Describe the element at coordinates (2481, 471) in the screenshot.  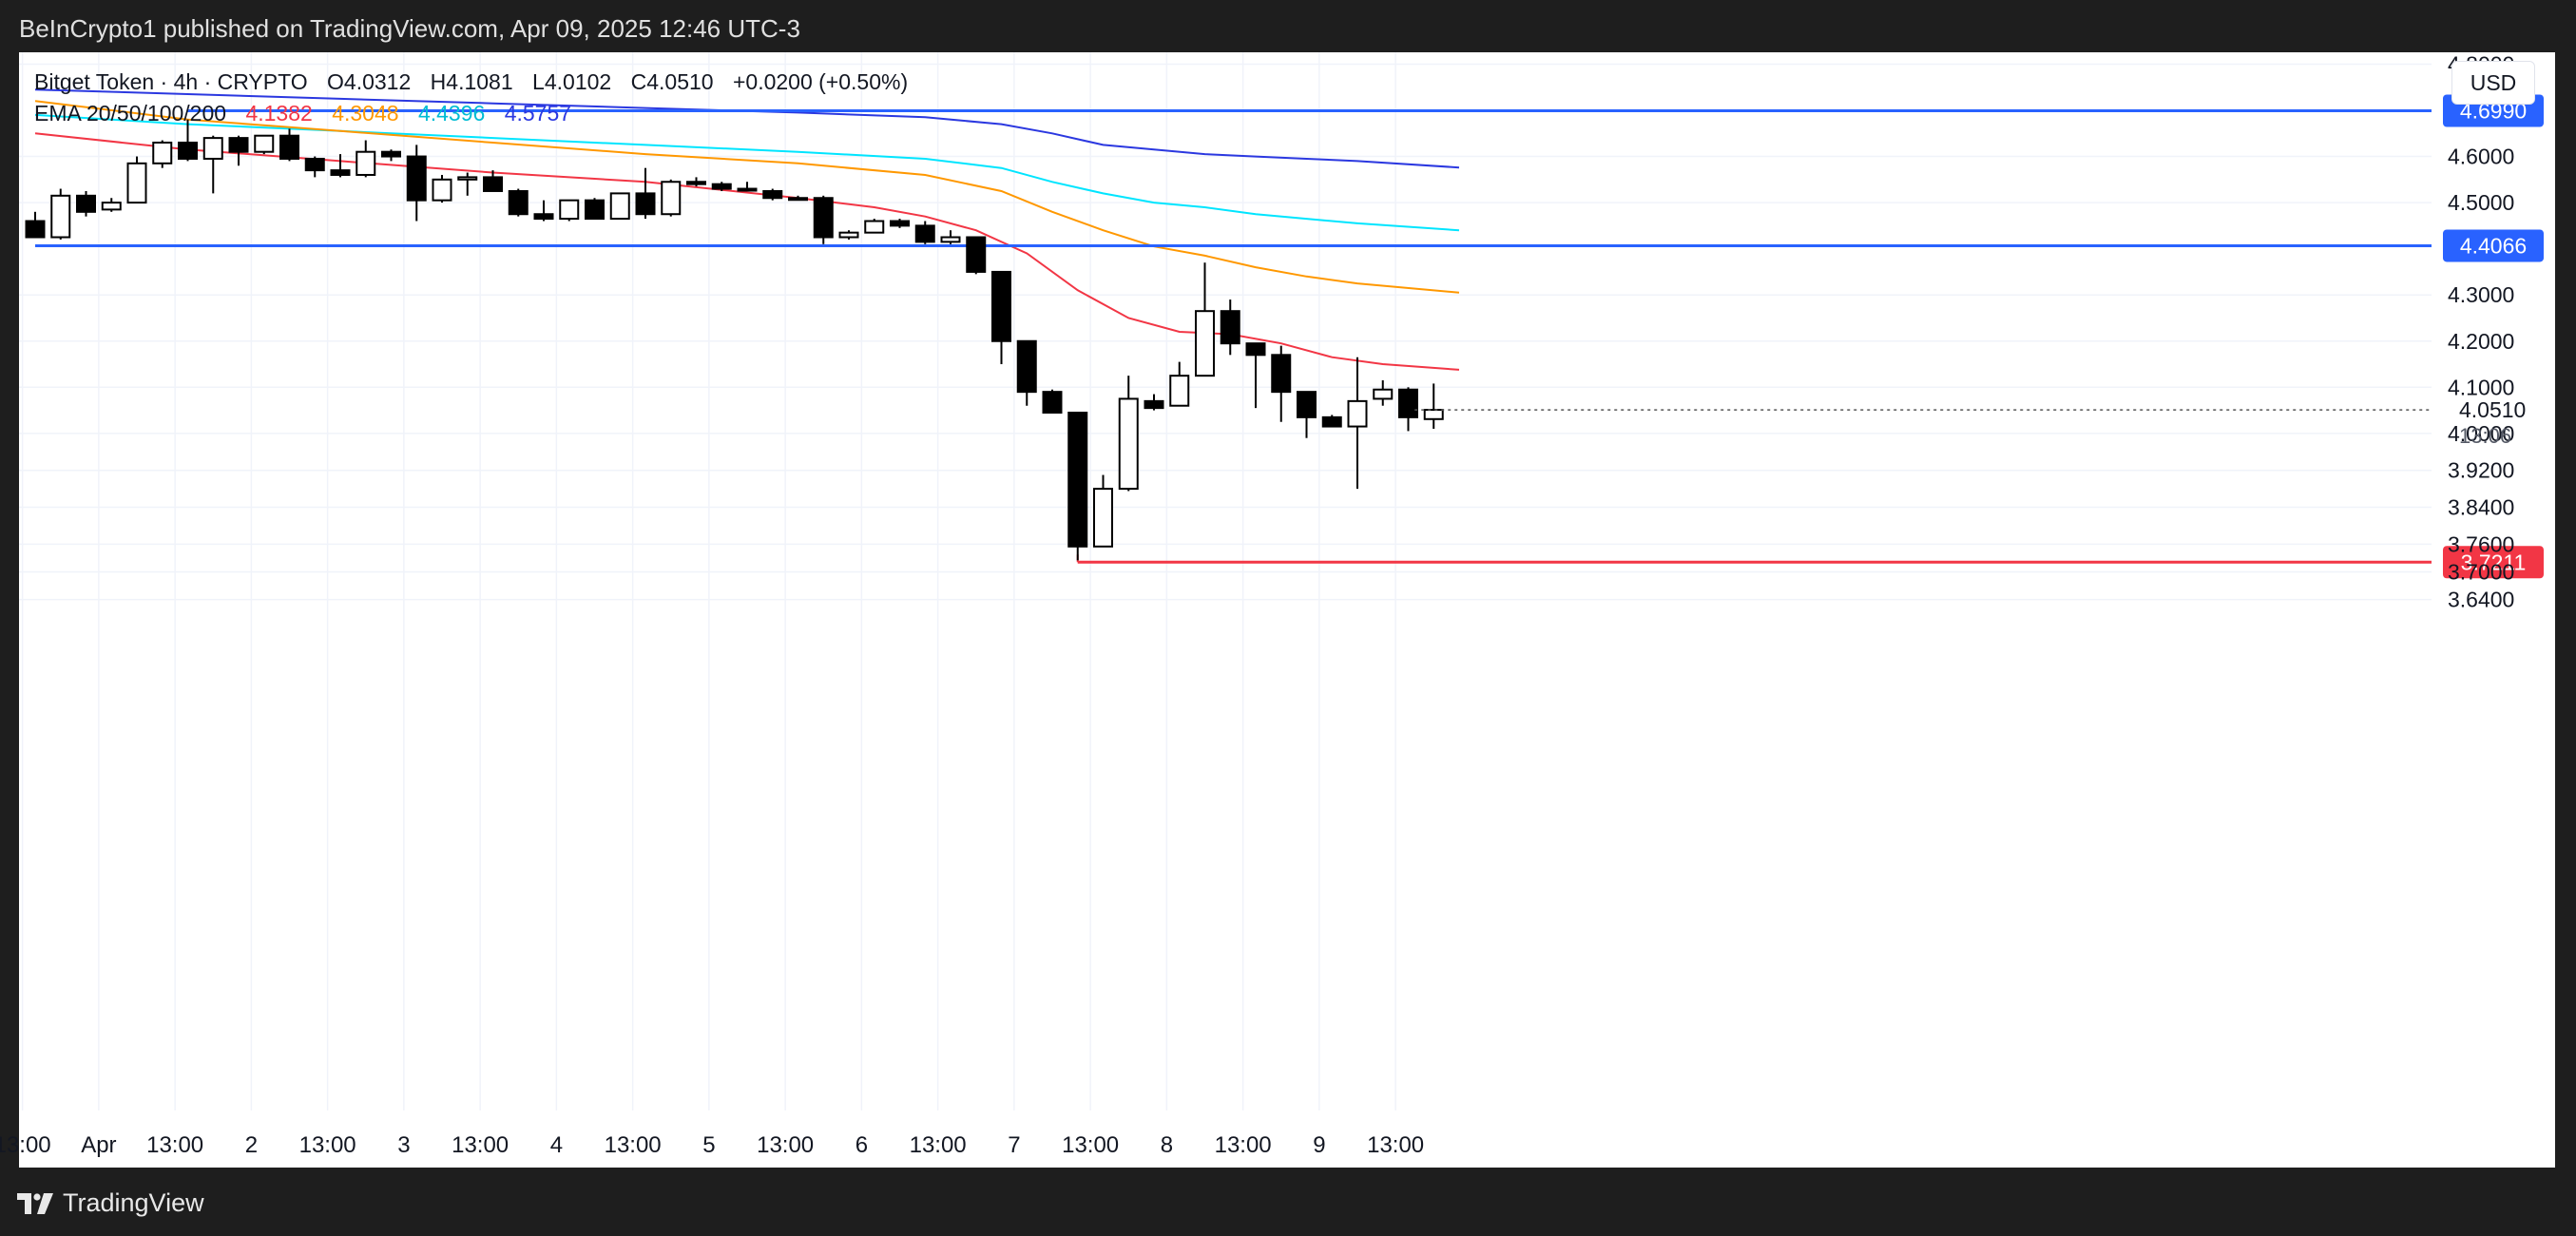
I see `price-tick-label: 3.9200` at that location.